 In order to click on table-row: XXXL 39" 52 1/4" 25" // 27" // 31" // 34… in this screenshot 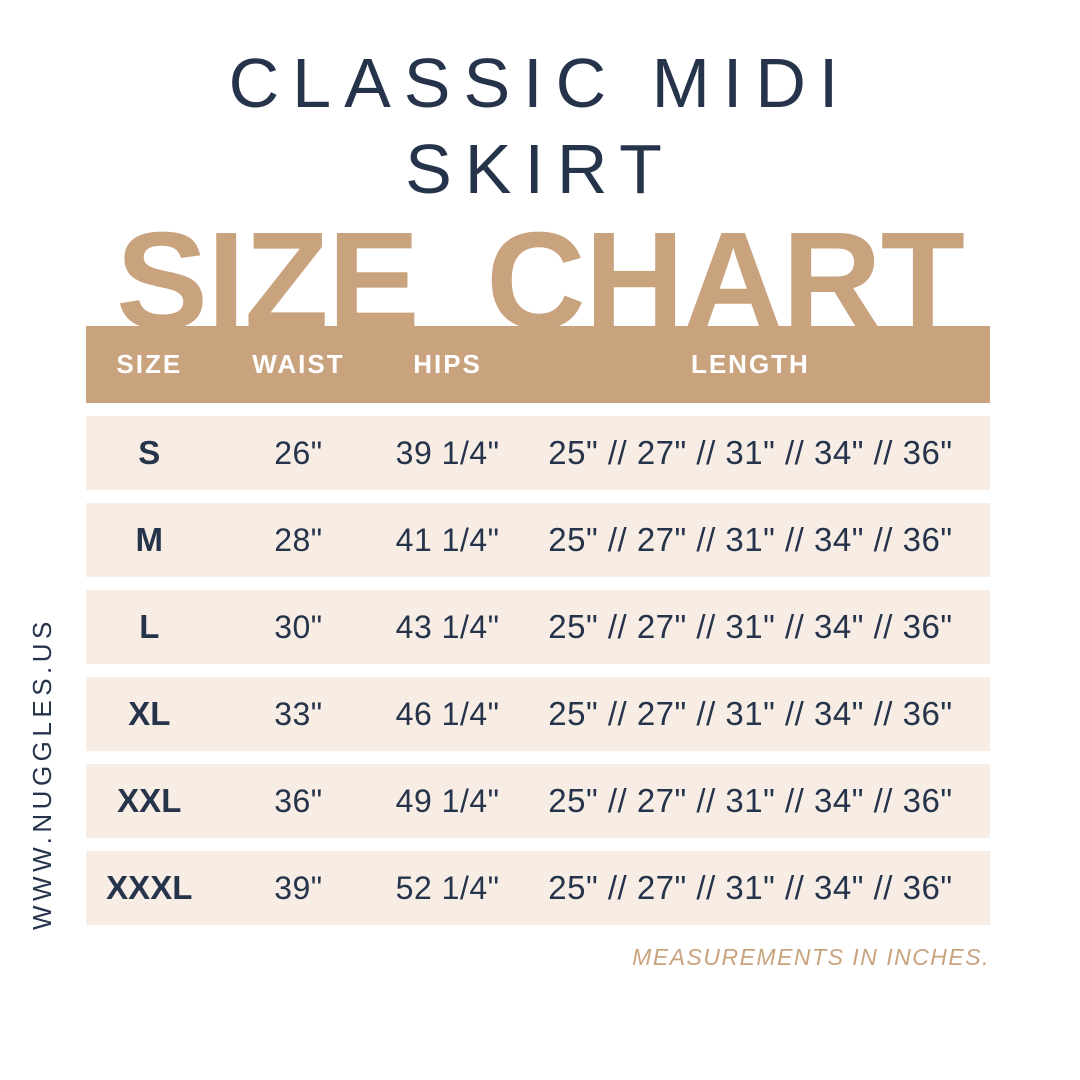, I will do `click(538, 888)`.